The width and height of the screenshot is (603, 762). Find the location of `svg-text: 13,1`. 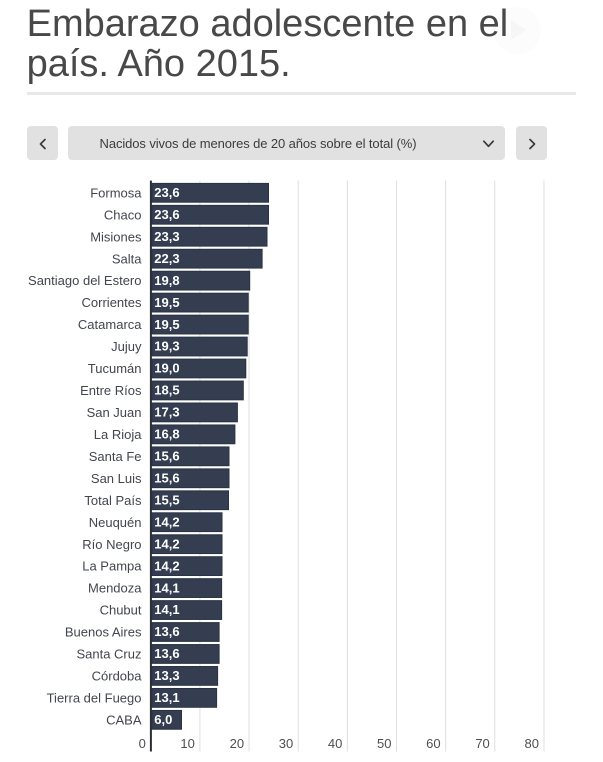

svg-text: 13,1 is located at coordinates (166, 697).